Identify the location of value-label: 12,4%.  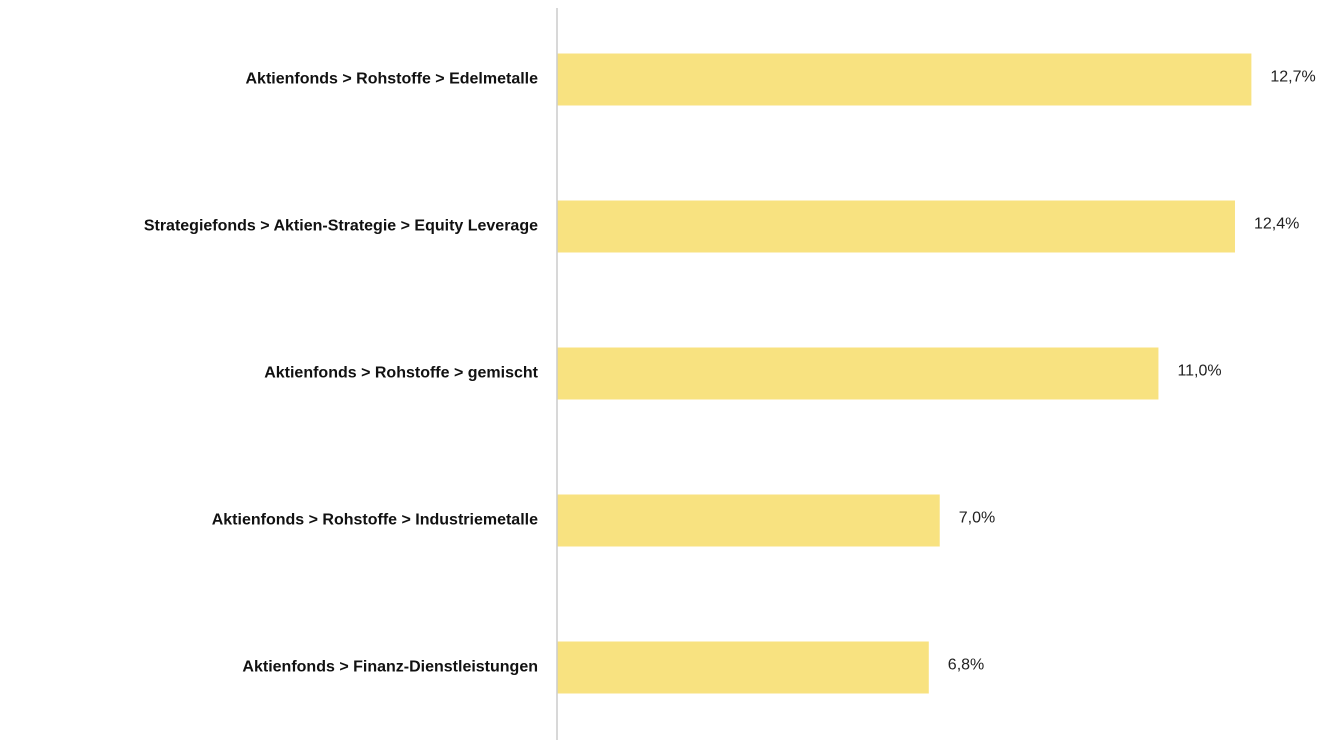
(1276, 224).